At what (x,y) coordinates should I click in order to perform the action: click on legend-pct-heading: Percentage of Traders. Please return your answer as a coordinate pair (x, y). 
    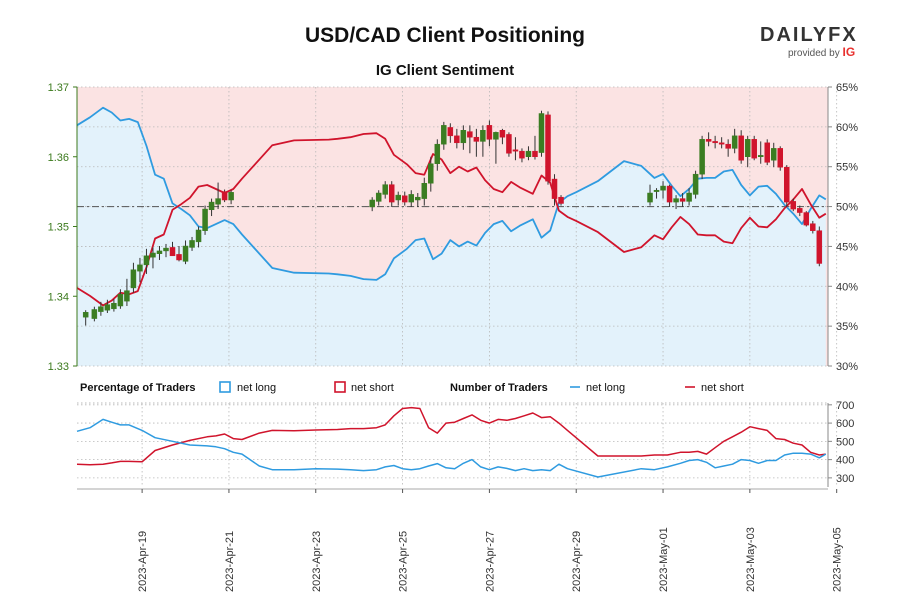
    Looking at the image, I should click on (138, 388).